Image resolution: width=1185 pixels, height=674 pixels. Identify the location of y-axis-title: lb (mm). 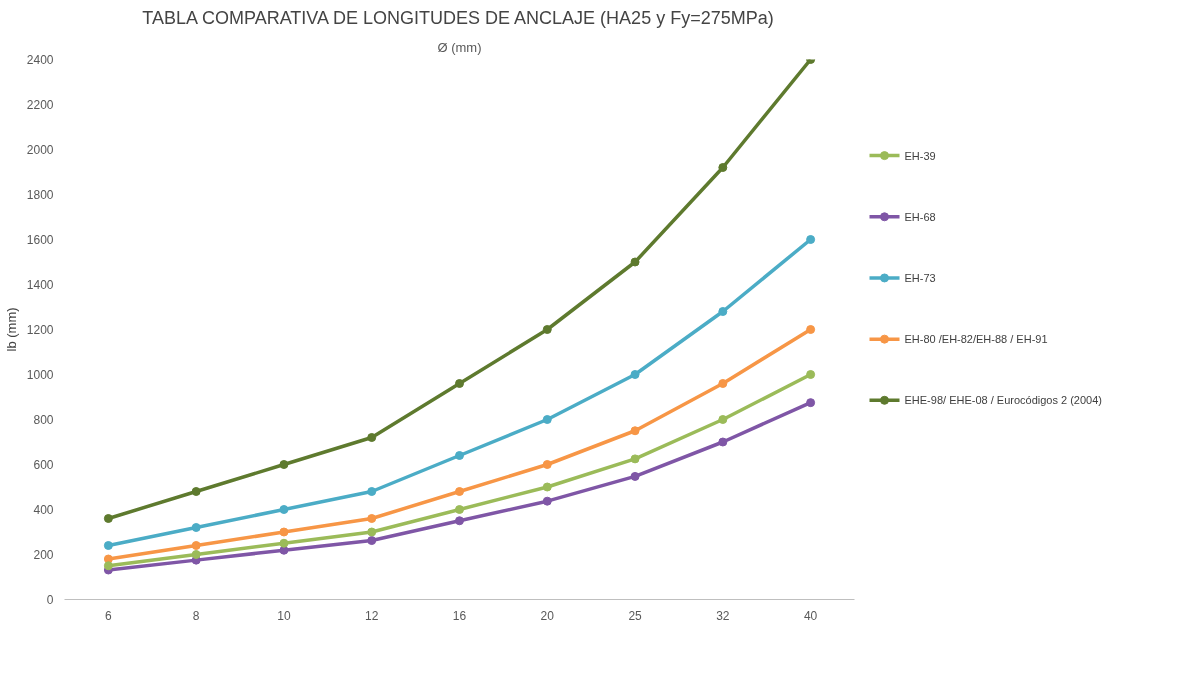
(11, 329).